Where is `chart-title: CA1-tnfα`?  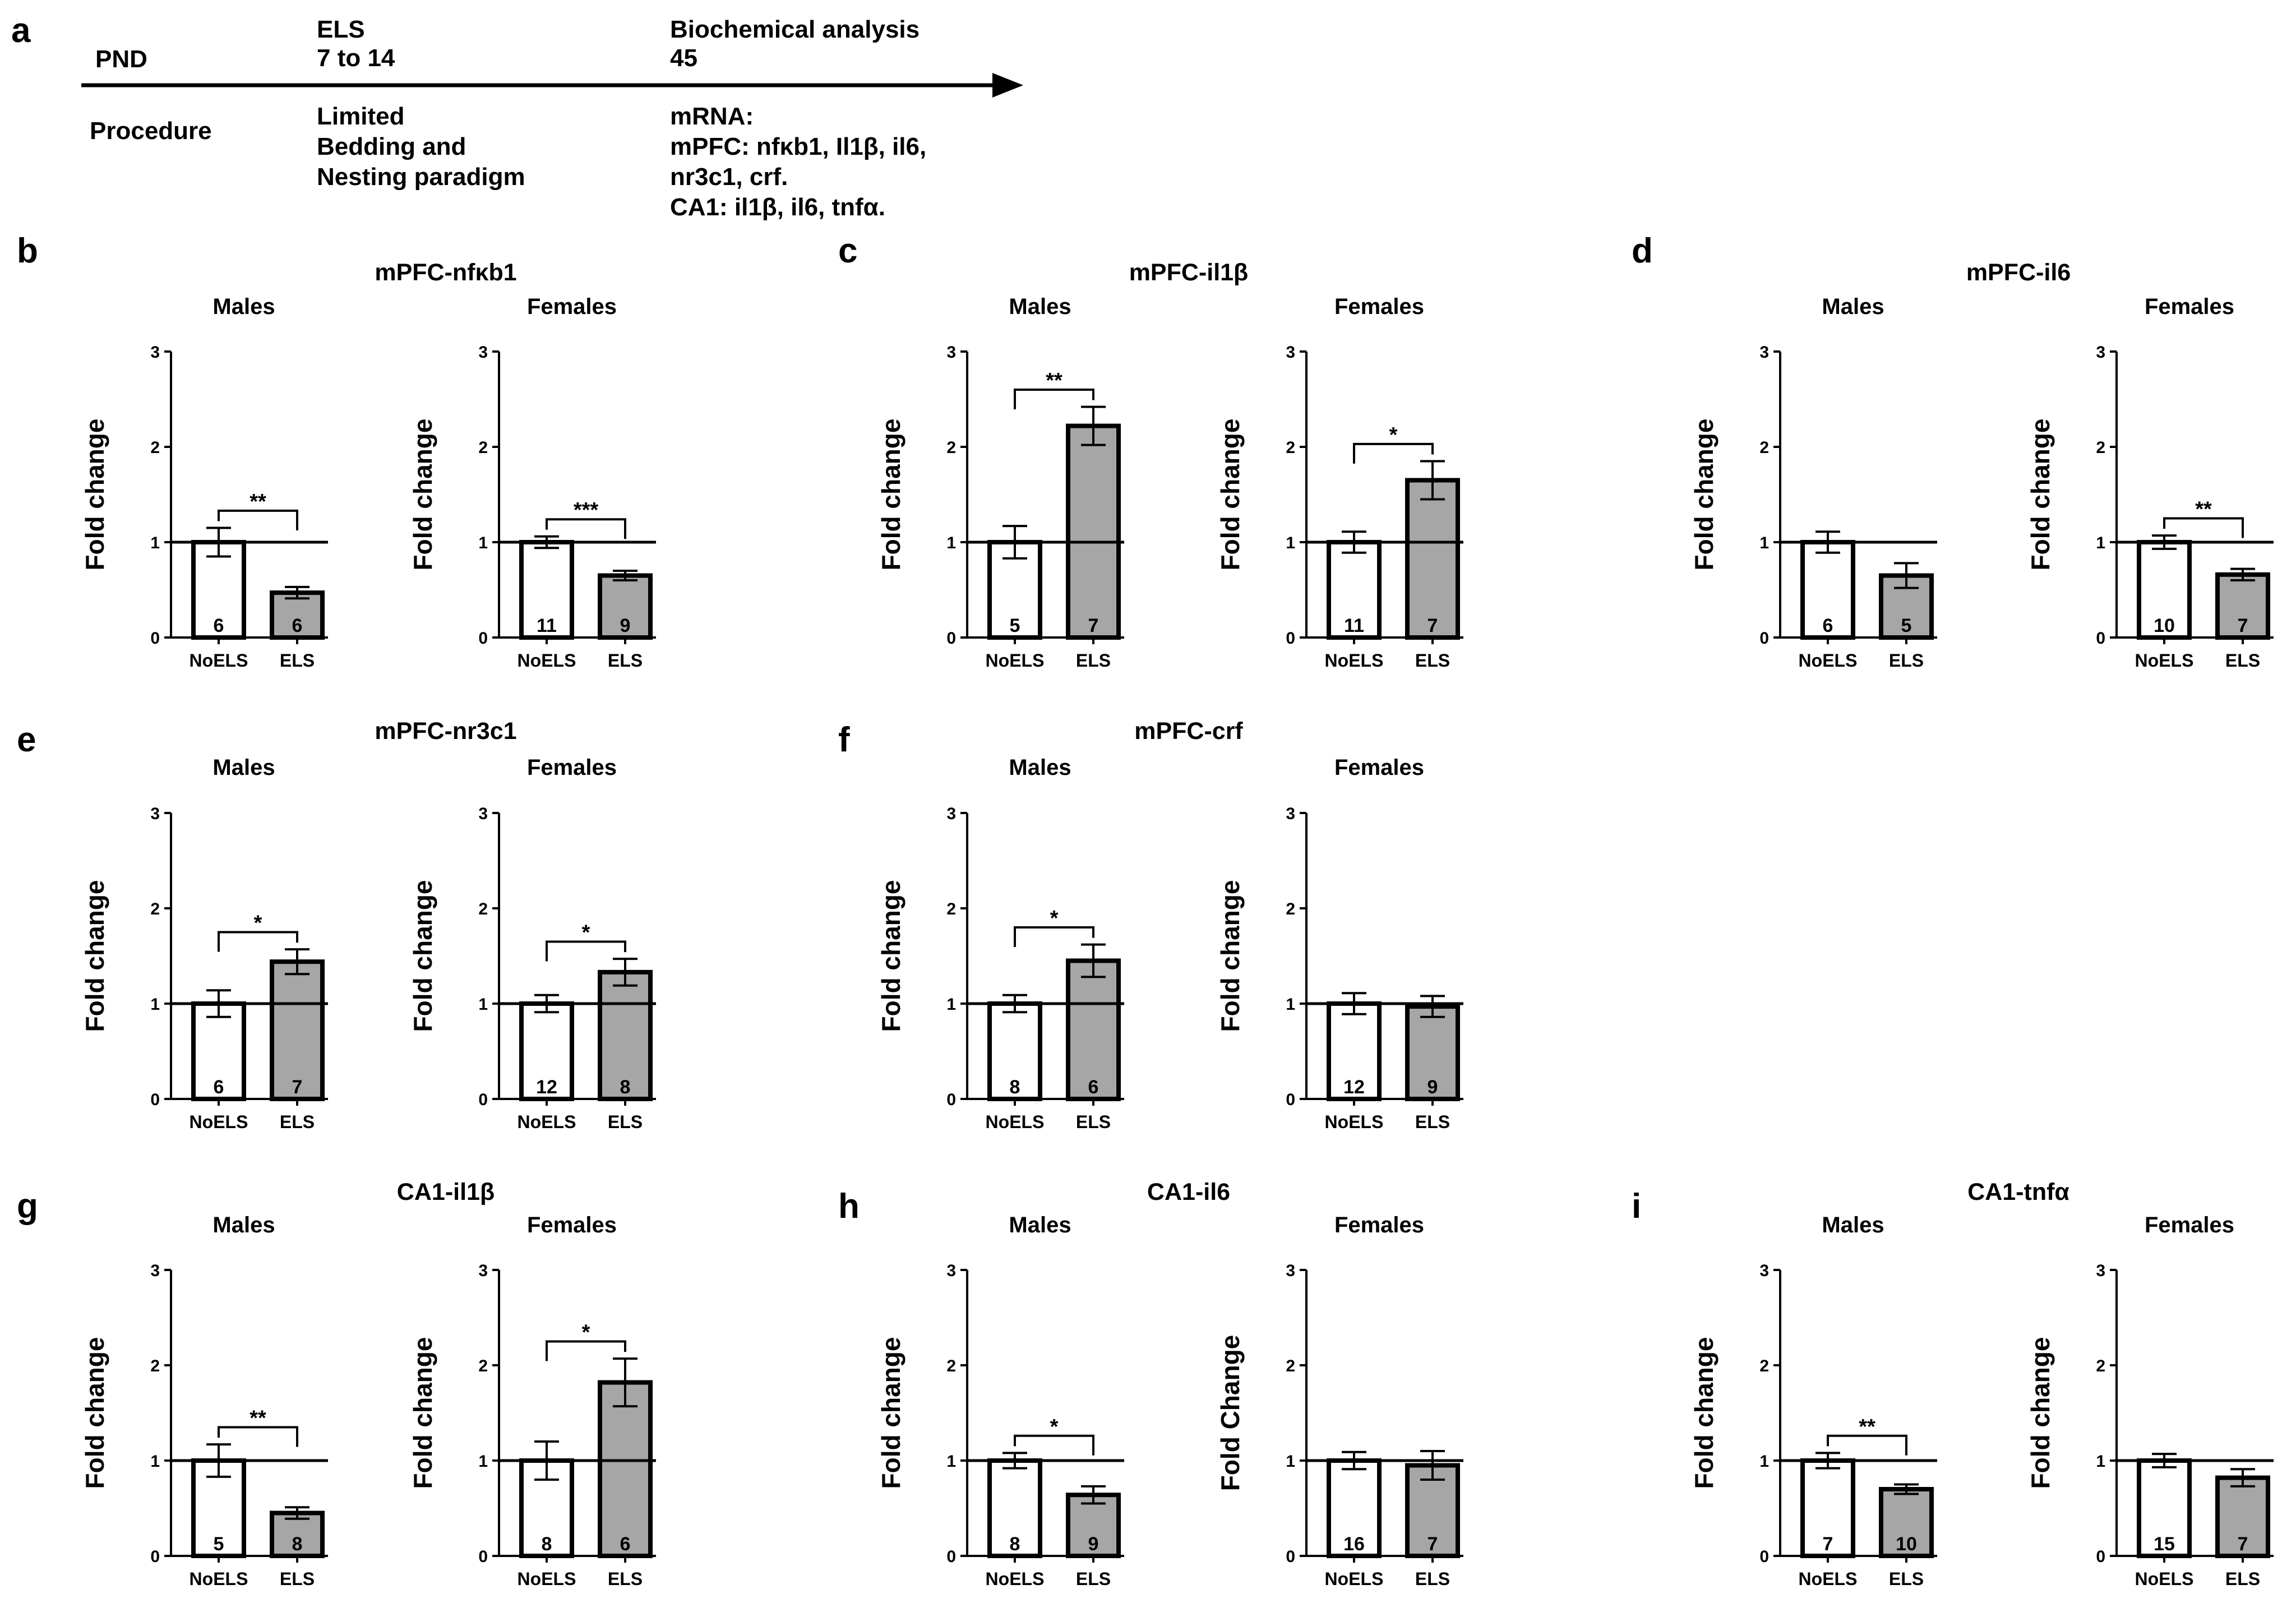 chart-title: CA1-tnfα is located at coordinates (2018, 1192).